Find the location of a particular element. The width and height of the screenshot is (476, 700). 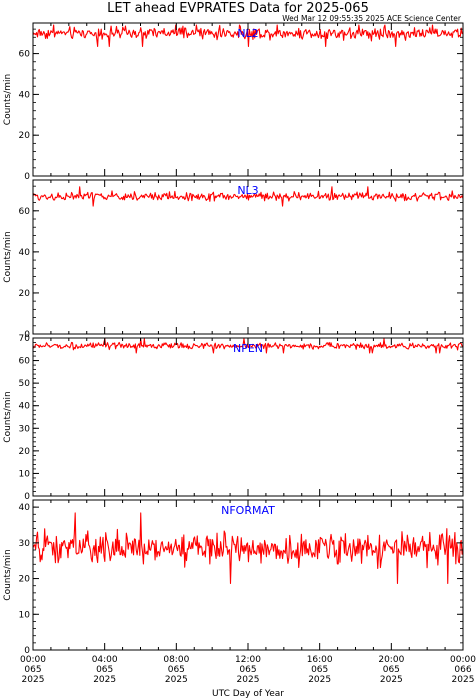

series-line-nl3 is located at coordinates (248, 196).